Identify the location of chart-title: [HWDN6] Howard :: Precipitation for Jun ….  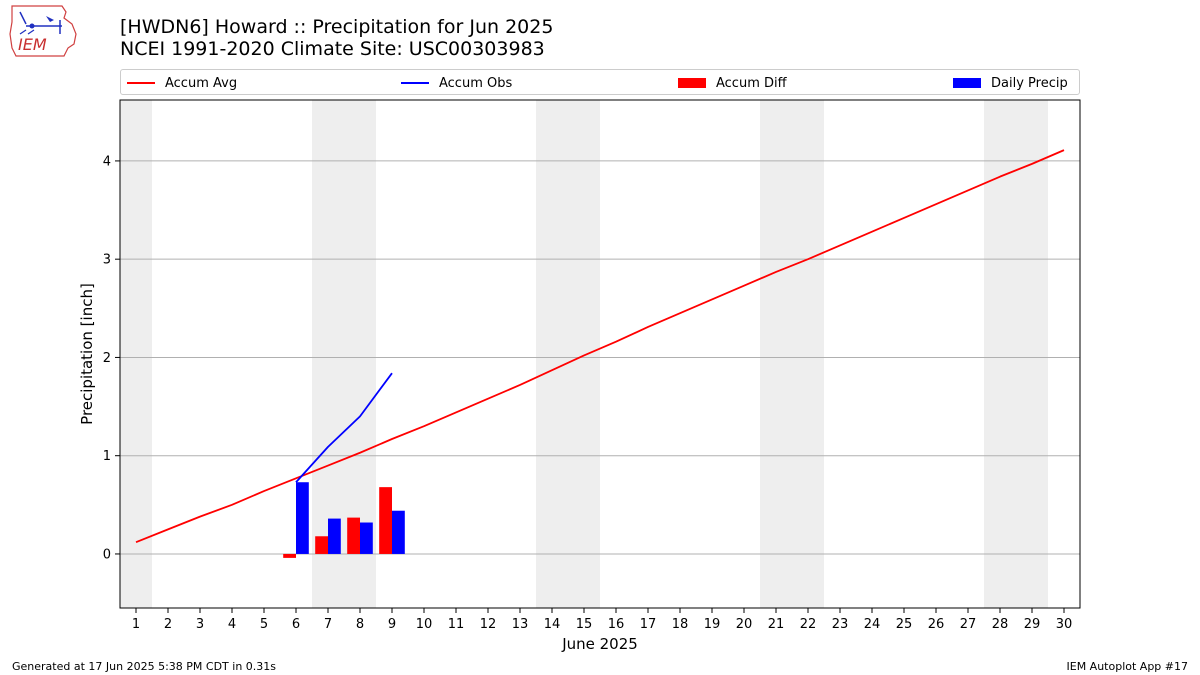
(337, 27).